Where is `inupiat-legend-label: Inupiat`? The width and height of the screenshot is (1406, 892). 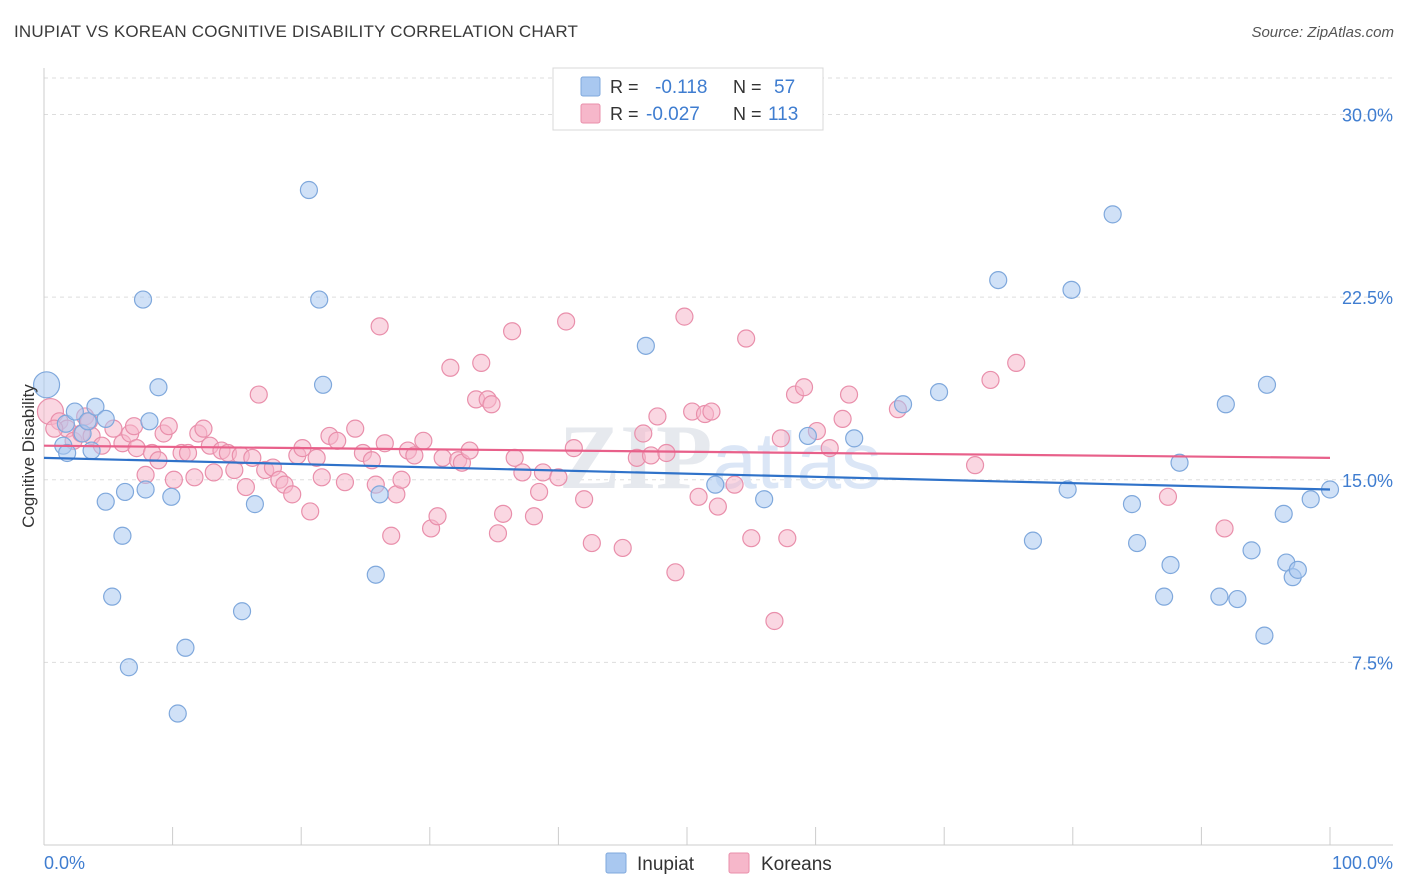
inupiat-legend-label: Inupiat is located at coordinates (666, 864).